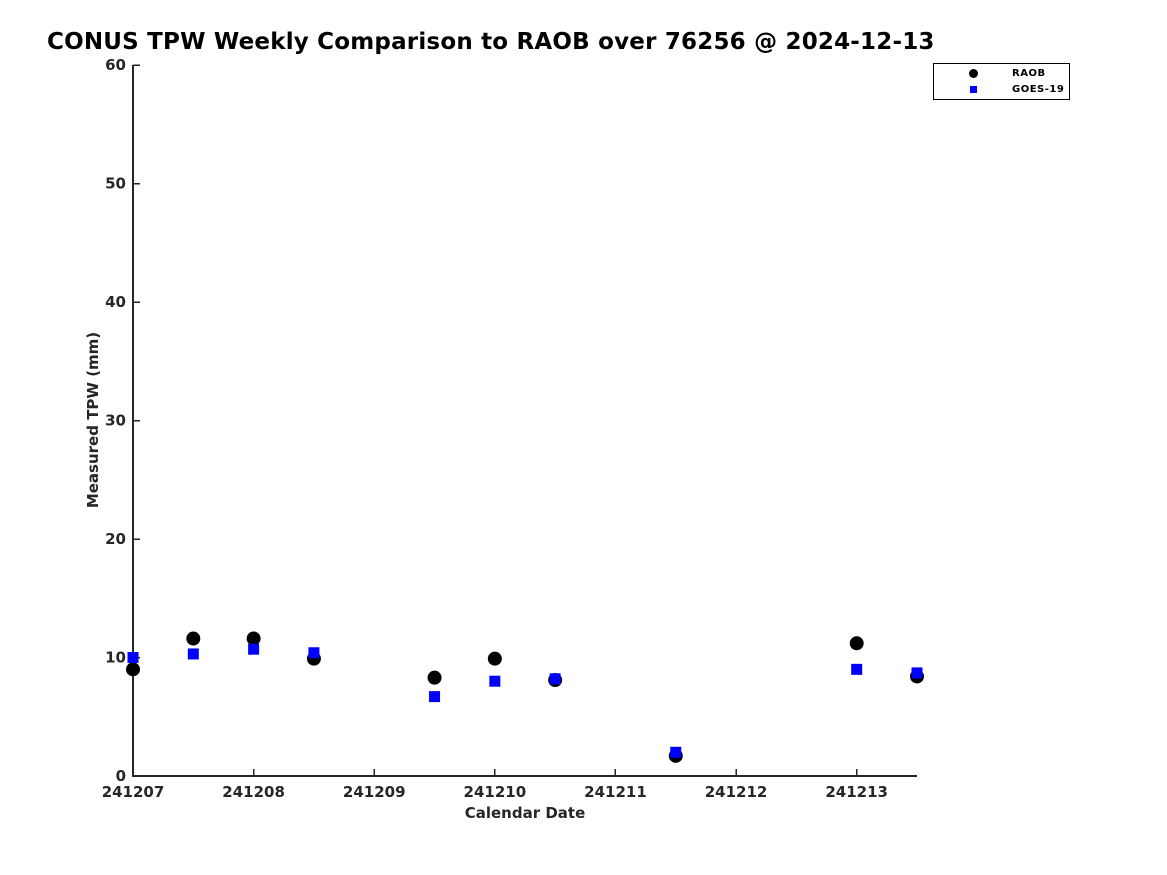  I want to click on y-tick-label: 0, so click(121, 776).